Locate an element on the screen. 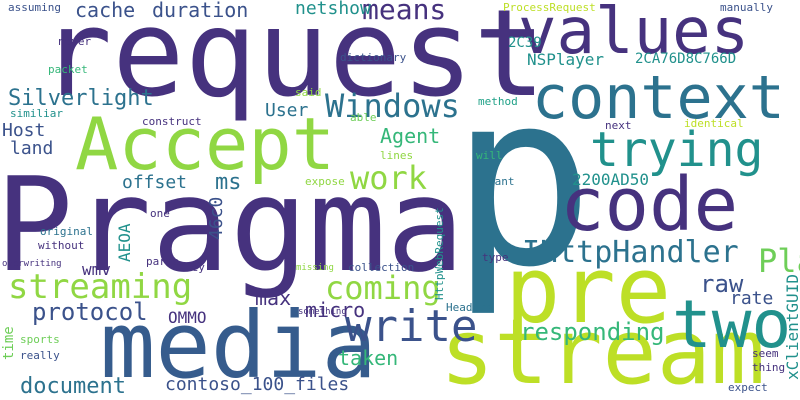  word-values: values is located at coordinates (634, 34).